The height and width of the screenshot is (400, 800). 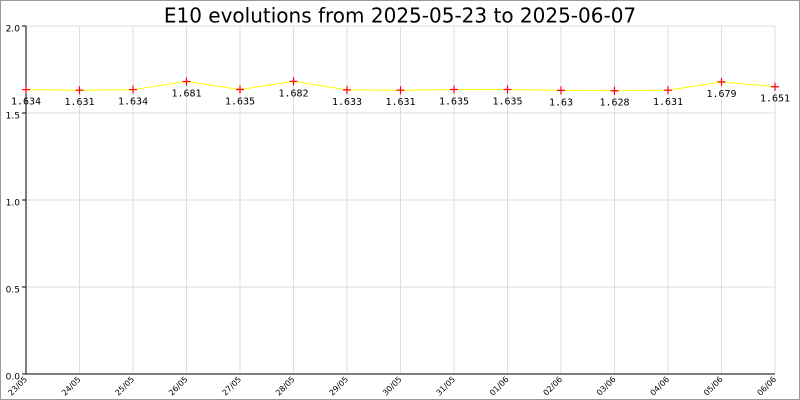 What do you see at coordinates (721, 94) in the screenshot?
I see `value-label: 1.679` at bounding box center [721, 94].